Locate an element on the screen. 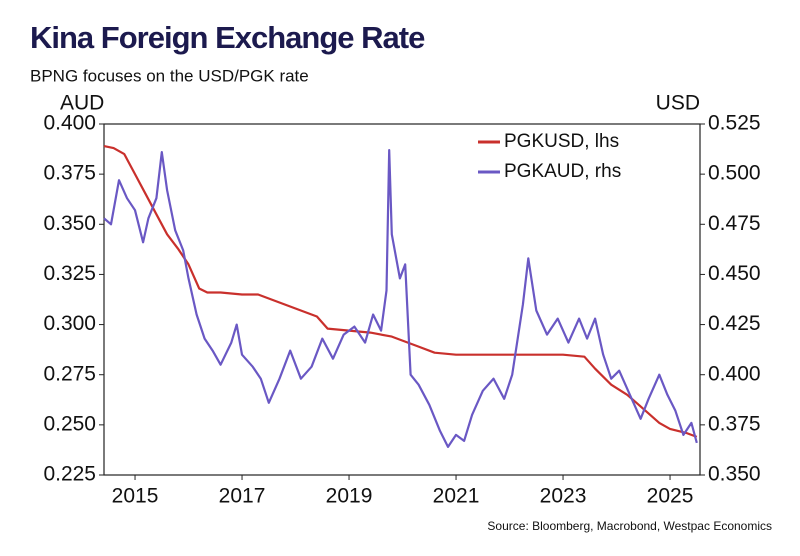 This screenshot has height=556, width=800. legend-label: PGKUSD, lhs is located at coordinates (561, 141).